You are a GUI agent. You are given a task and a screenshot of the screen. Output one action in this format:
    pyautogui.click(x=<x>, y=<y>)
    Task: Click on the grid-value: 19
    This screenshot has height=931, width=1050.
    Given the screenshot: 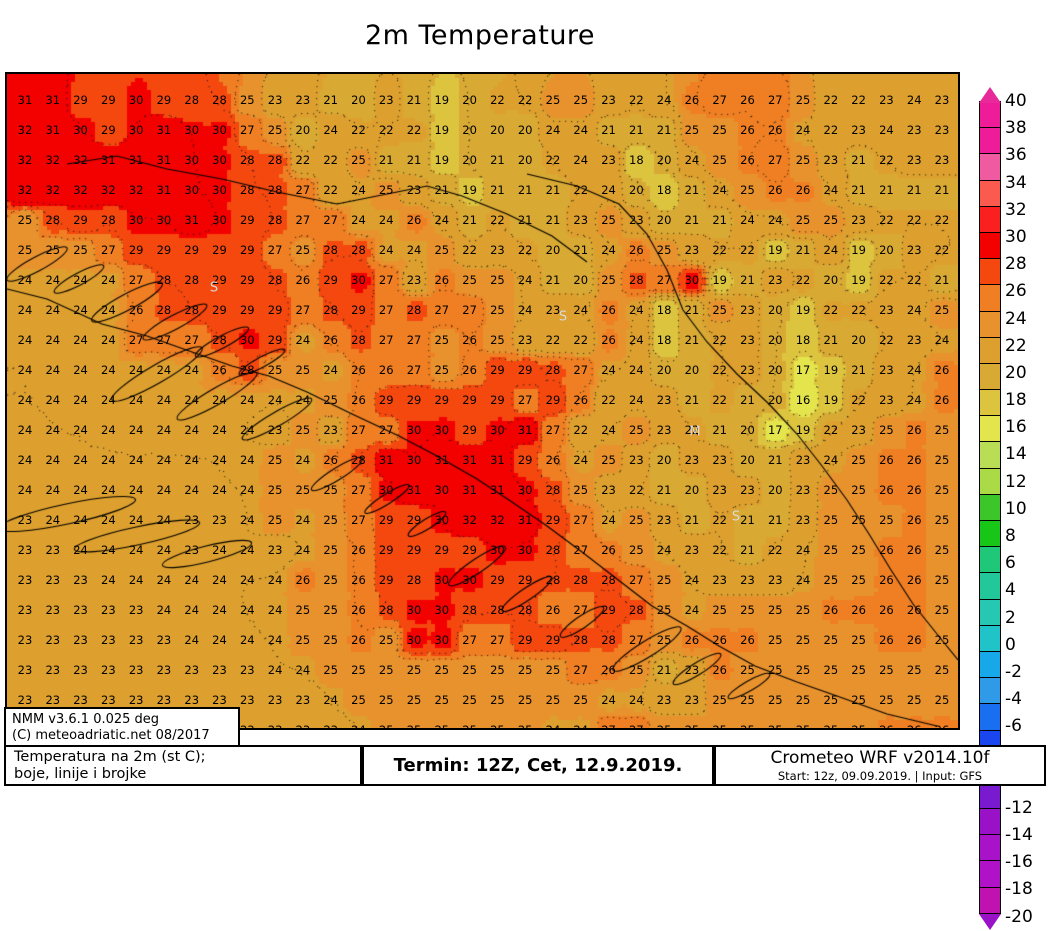 What is the action you would take?
    pyautogui.click(x=858, y=250)
    